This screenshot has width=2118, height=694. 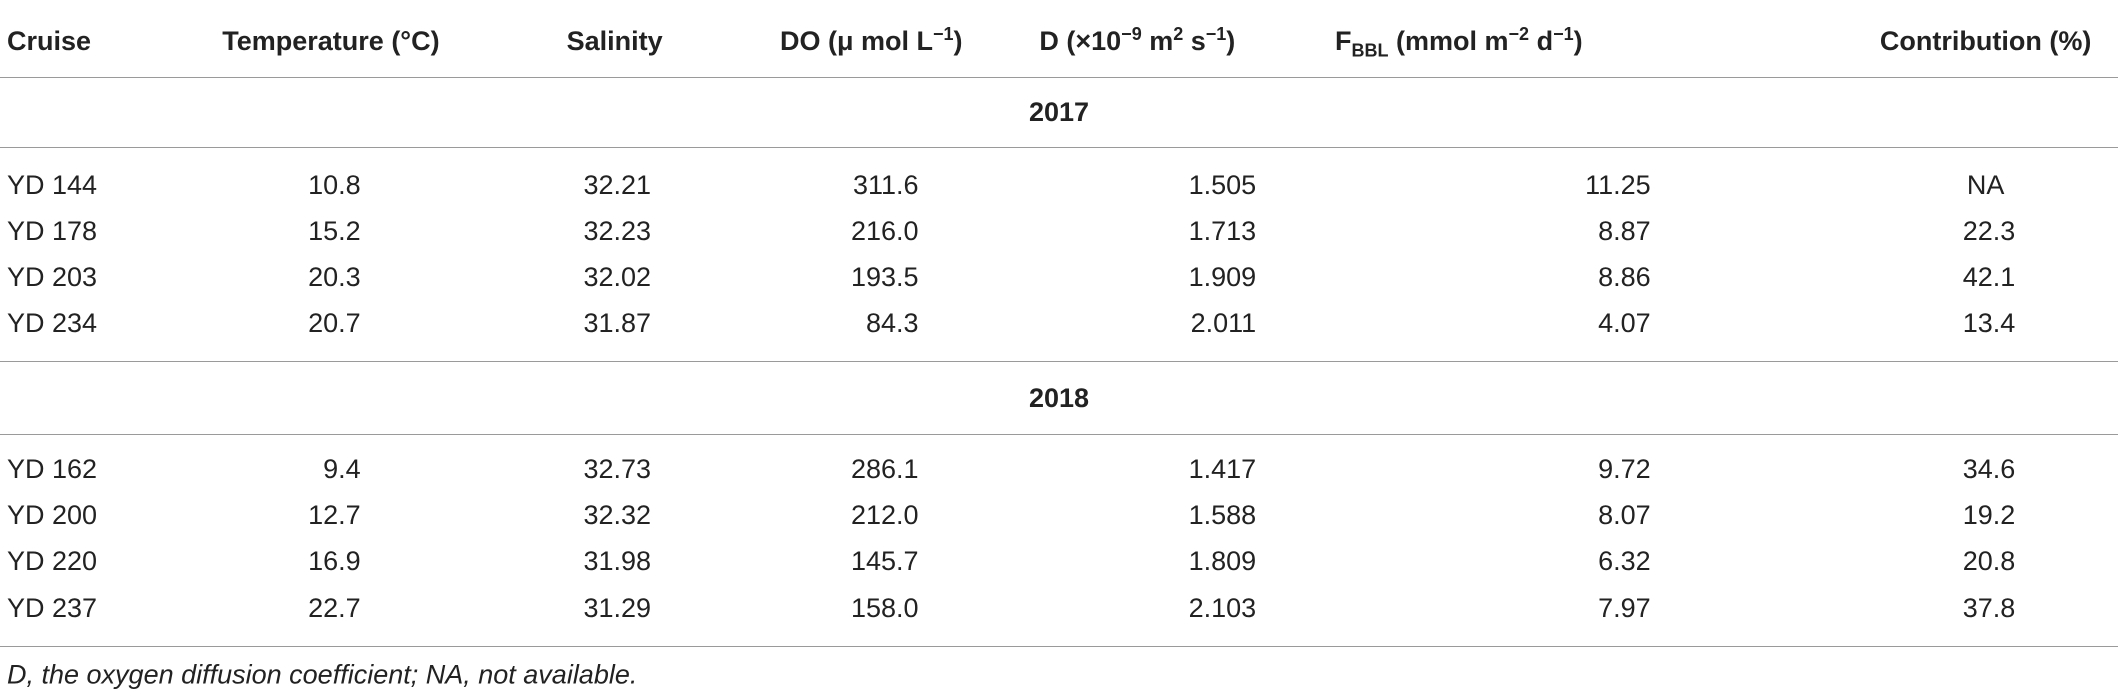 I want to click on column-header: FBBL (mmol m−2 d−1), so click(x=1459, y=42).